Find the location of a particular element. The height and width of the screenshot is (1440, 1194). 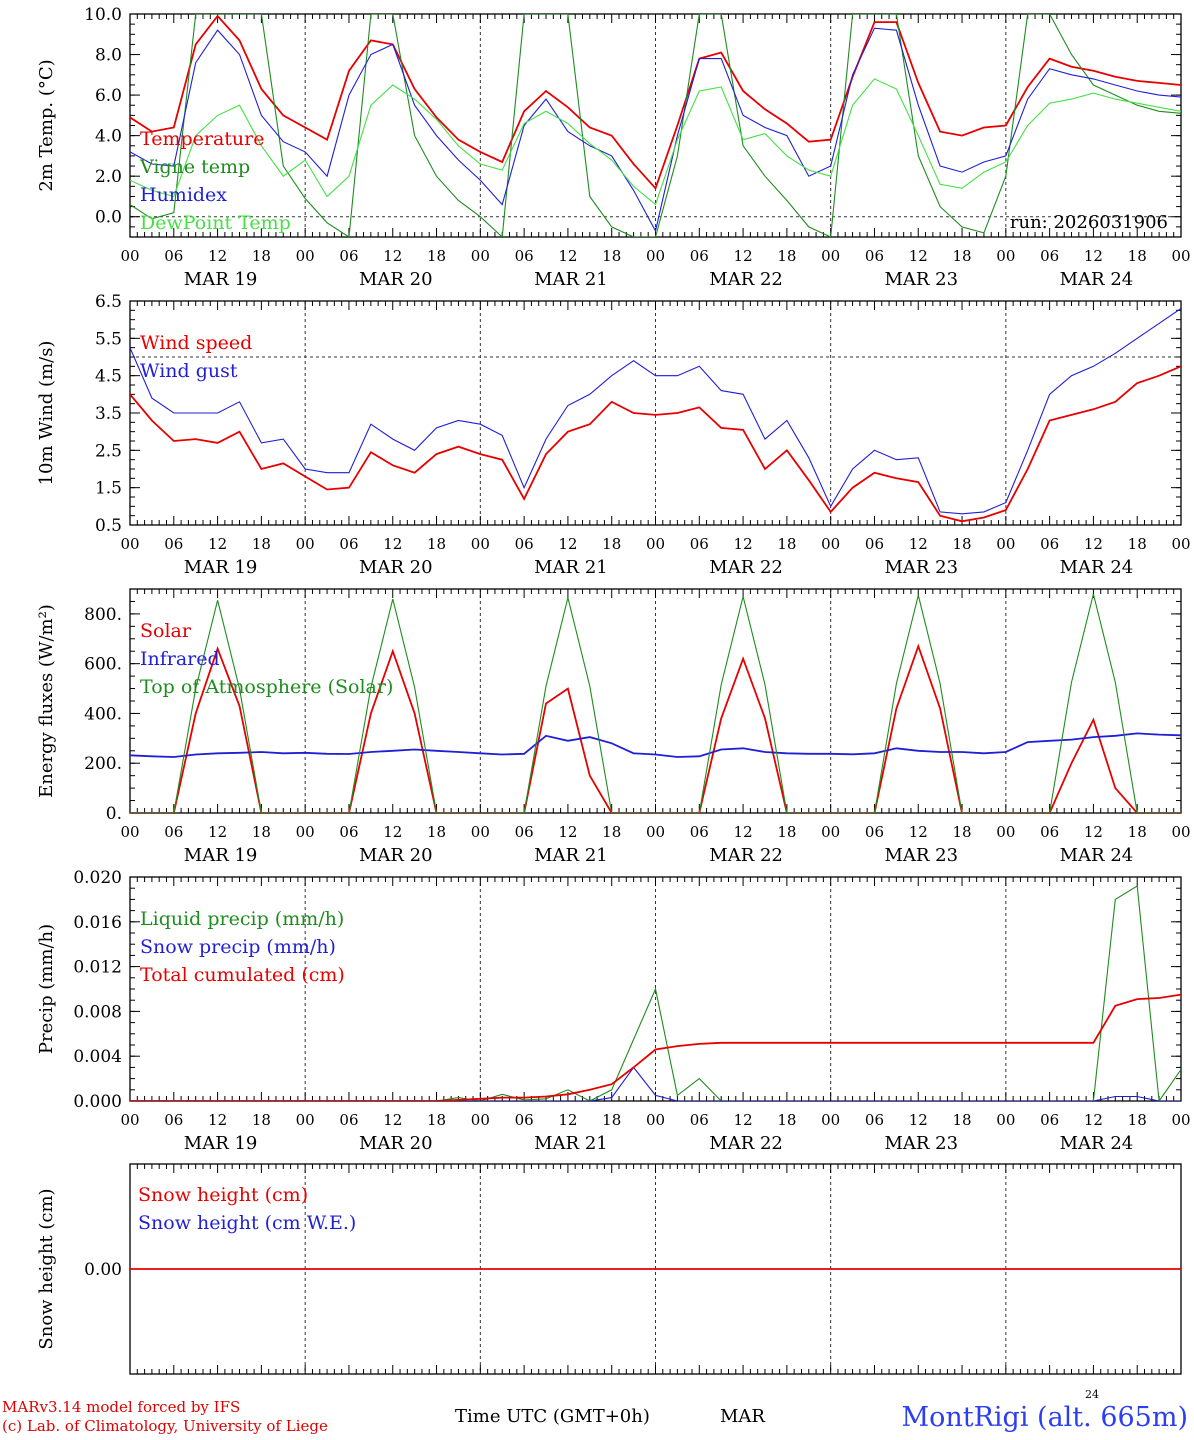

legend-entry: Infrared is located at coordinates (180, 659).